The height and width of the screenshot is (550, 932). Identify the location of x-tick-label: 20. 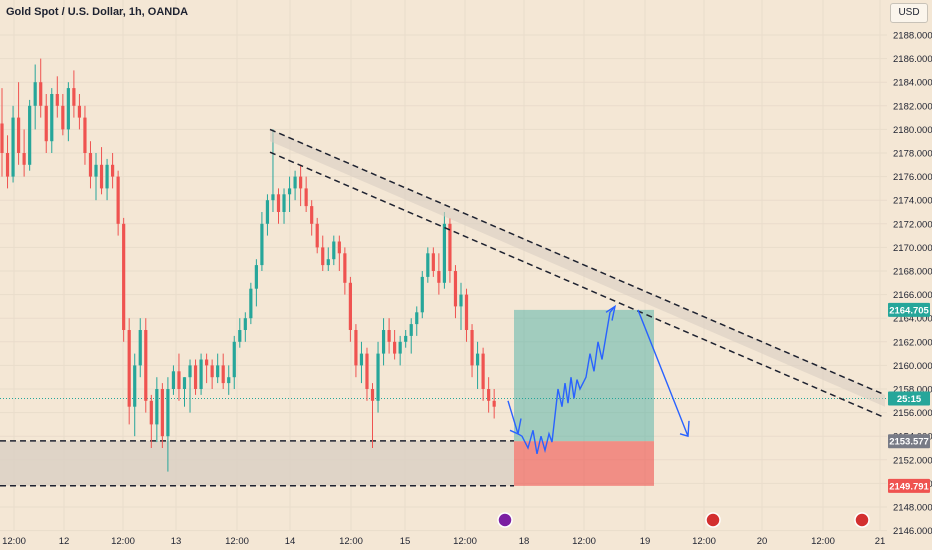
(762, 541).